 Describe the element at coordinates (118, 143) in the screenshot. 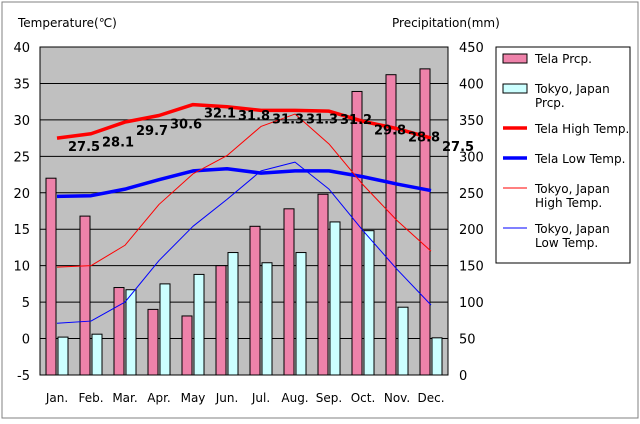

I see `data-label: 28.1` at that location.